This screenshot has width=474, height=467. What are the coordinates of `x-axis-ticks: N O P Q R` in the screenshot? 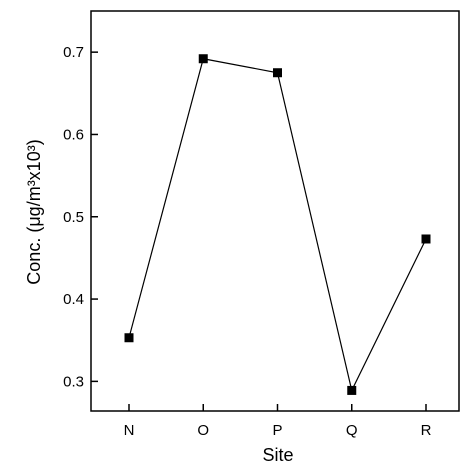 It's located at (278, 421).